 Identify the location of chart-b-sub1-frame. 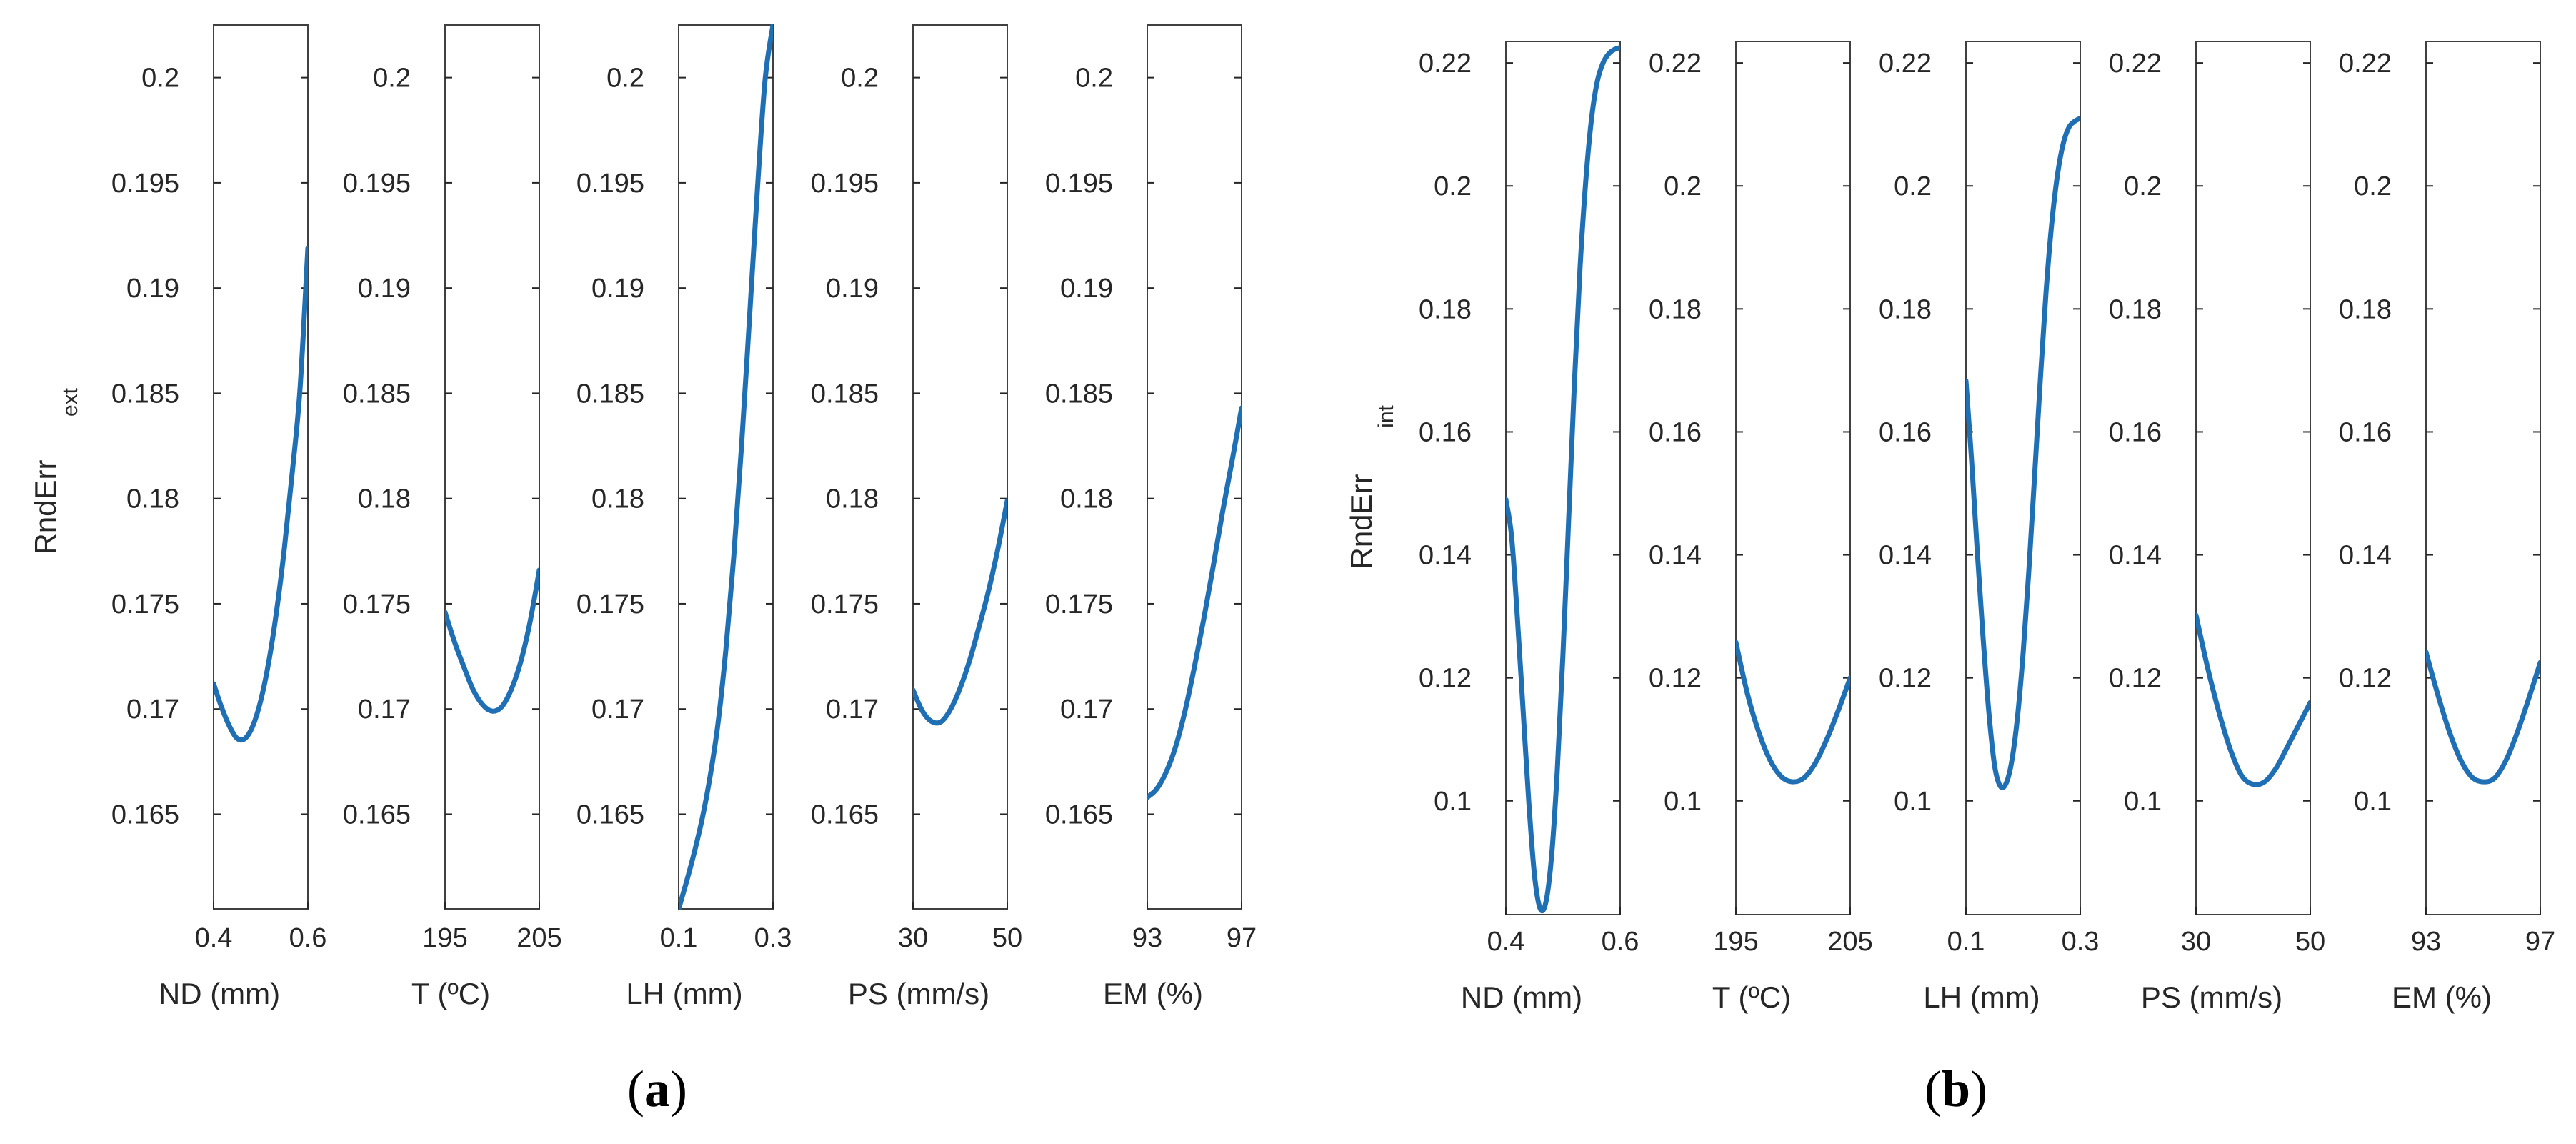
(1793, 478).